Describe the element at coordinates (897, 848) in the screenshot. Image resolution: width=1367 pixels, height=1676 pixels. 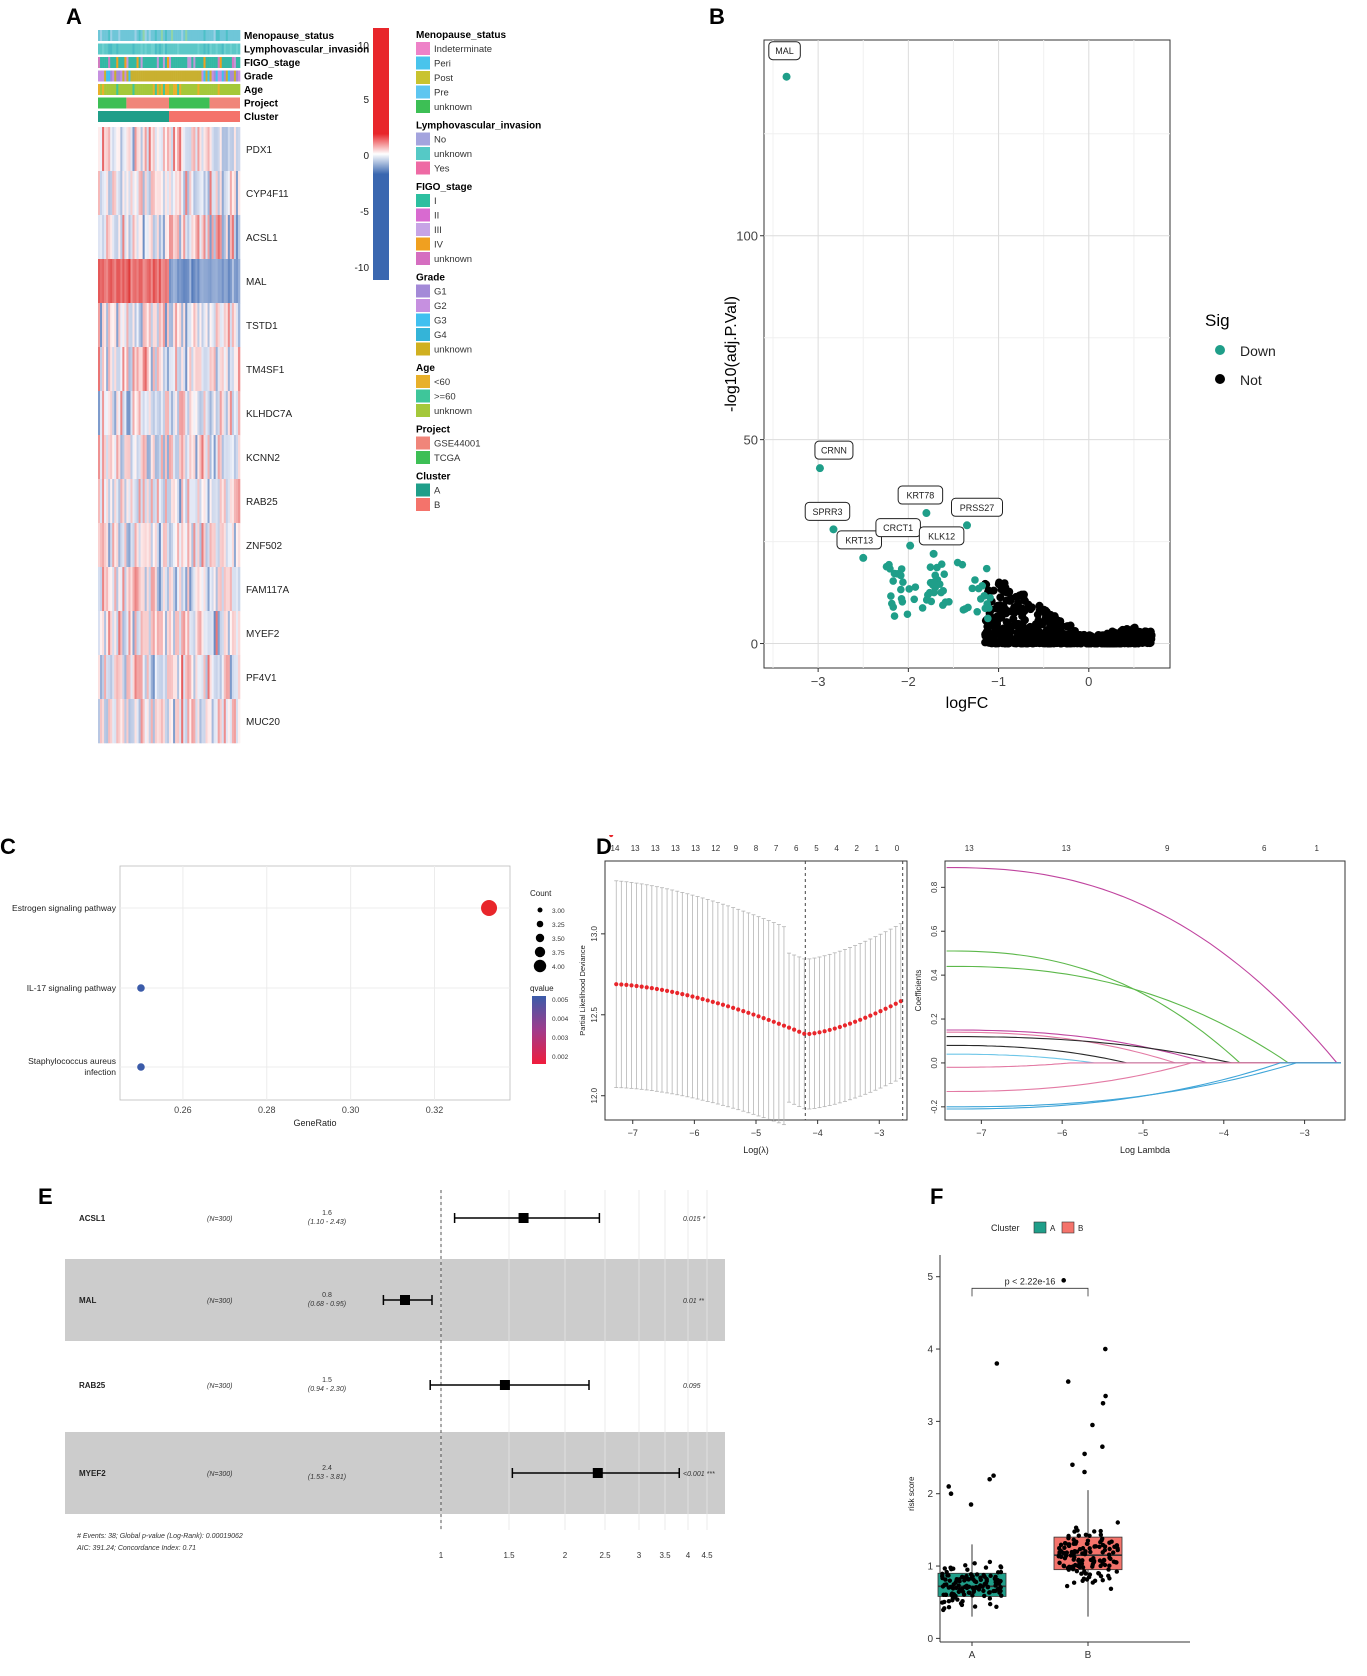
I see `top-tick-label: 0` at that location.